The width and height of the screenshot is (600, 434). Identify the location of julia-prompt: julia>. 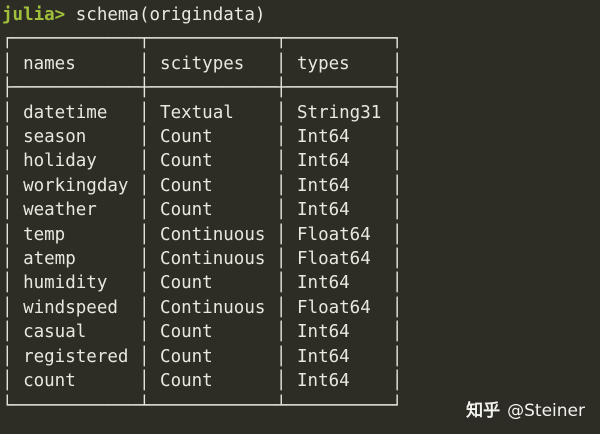
(34, 15).